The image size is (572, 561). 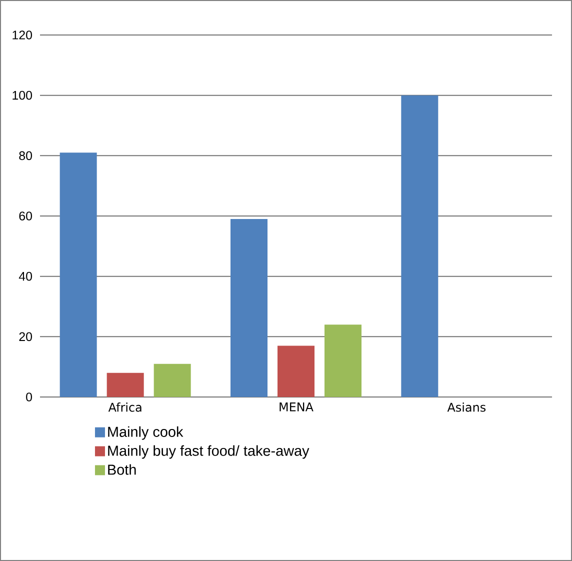 What do you see at coordinates (122, 469) in the screenshot?
I see `legend-label: Both` at bounding box center [122, 469].